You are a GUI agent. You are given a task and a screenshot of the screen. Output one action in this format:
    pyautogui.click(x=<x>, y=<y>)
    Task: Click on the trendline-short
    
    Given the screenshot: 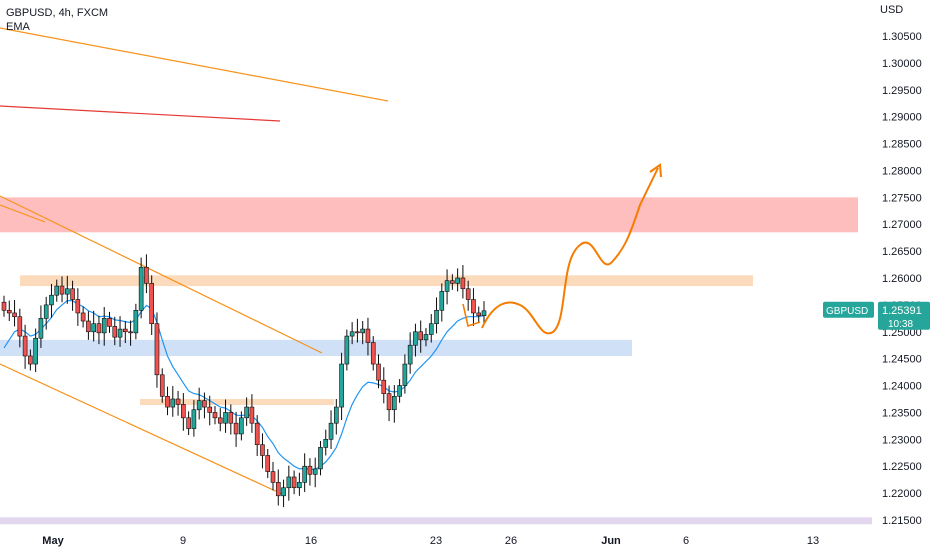 What is the action you would take?
    pyautogui.click(x=23, y=213)
    